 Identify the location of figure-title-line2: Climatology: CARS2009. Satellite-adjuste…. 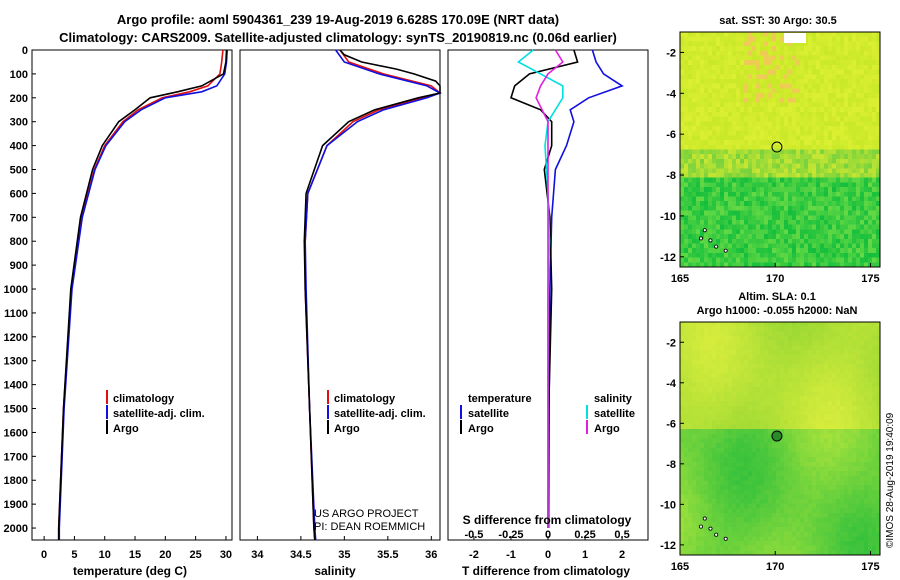
(338, 37).